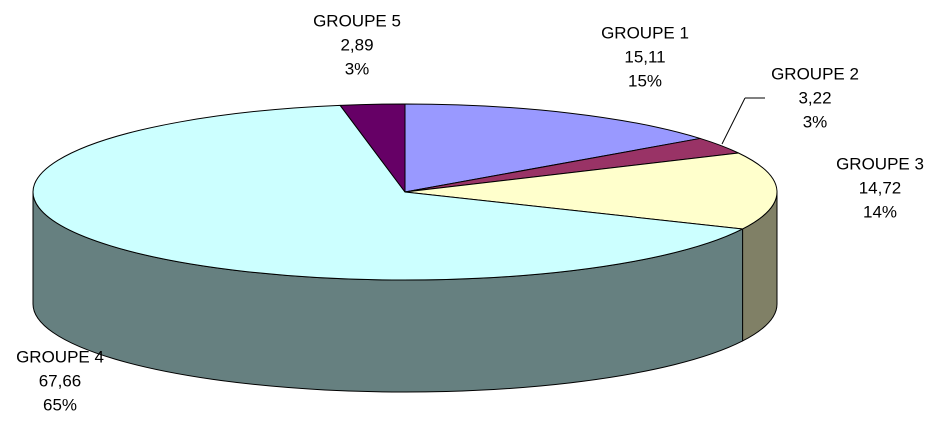 This screenshot has height=423, width=952. I want to click on data-label-value: 15,11, so click(644, 56).